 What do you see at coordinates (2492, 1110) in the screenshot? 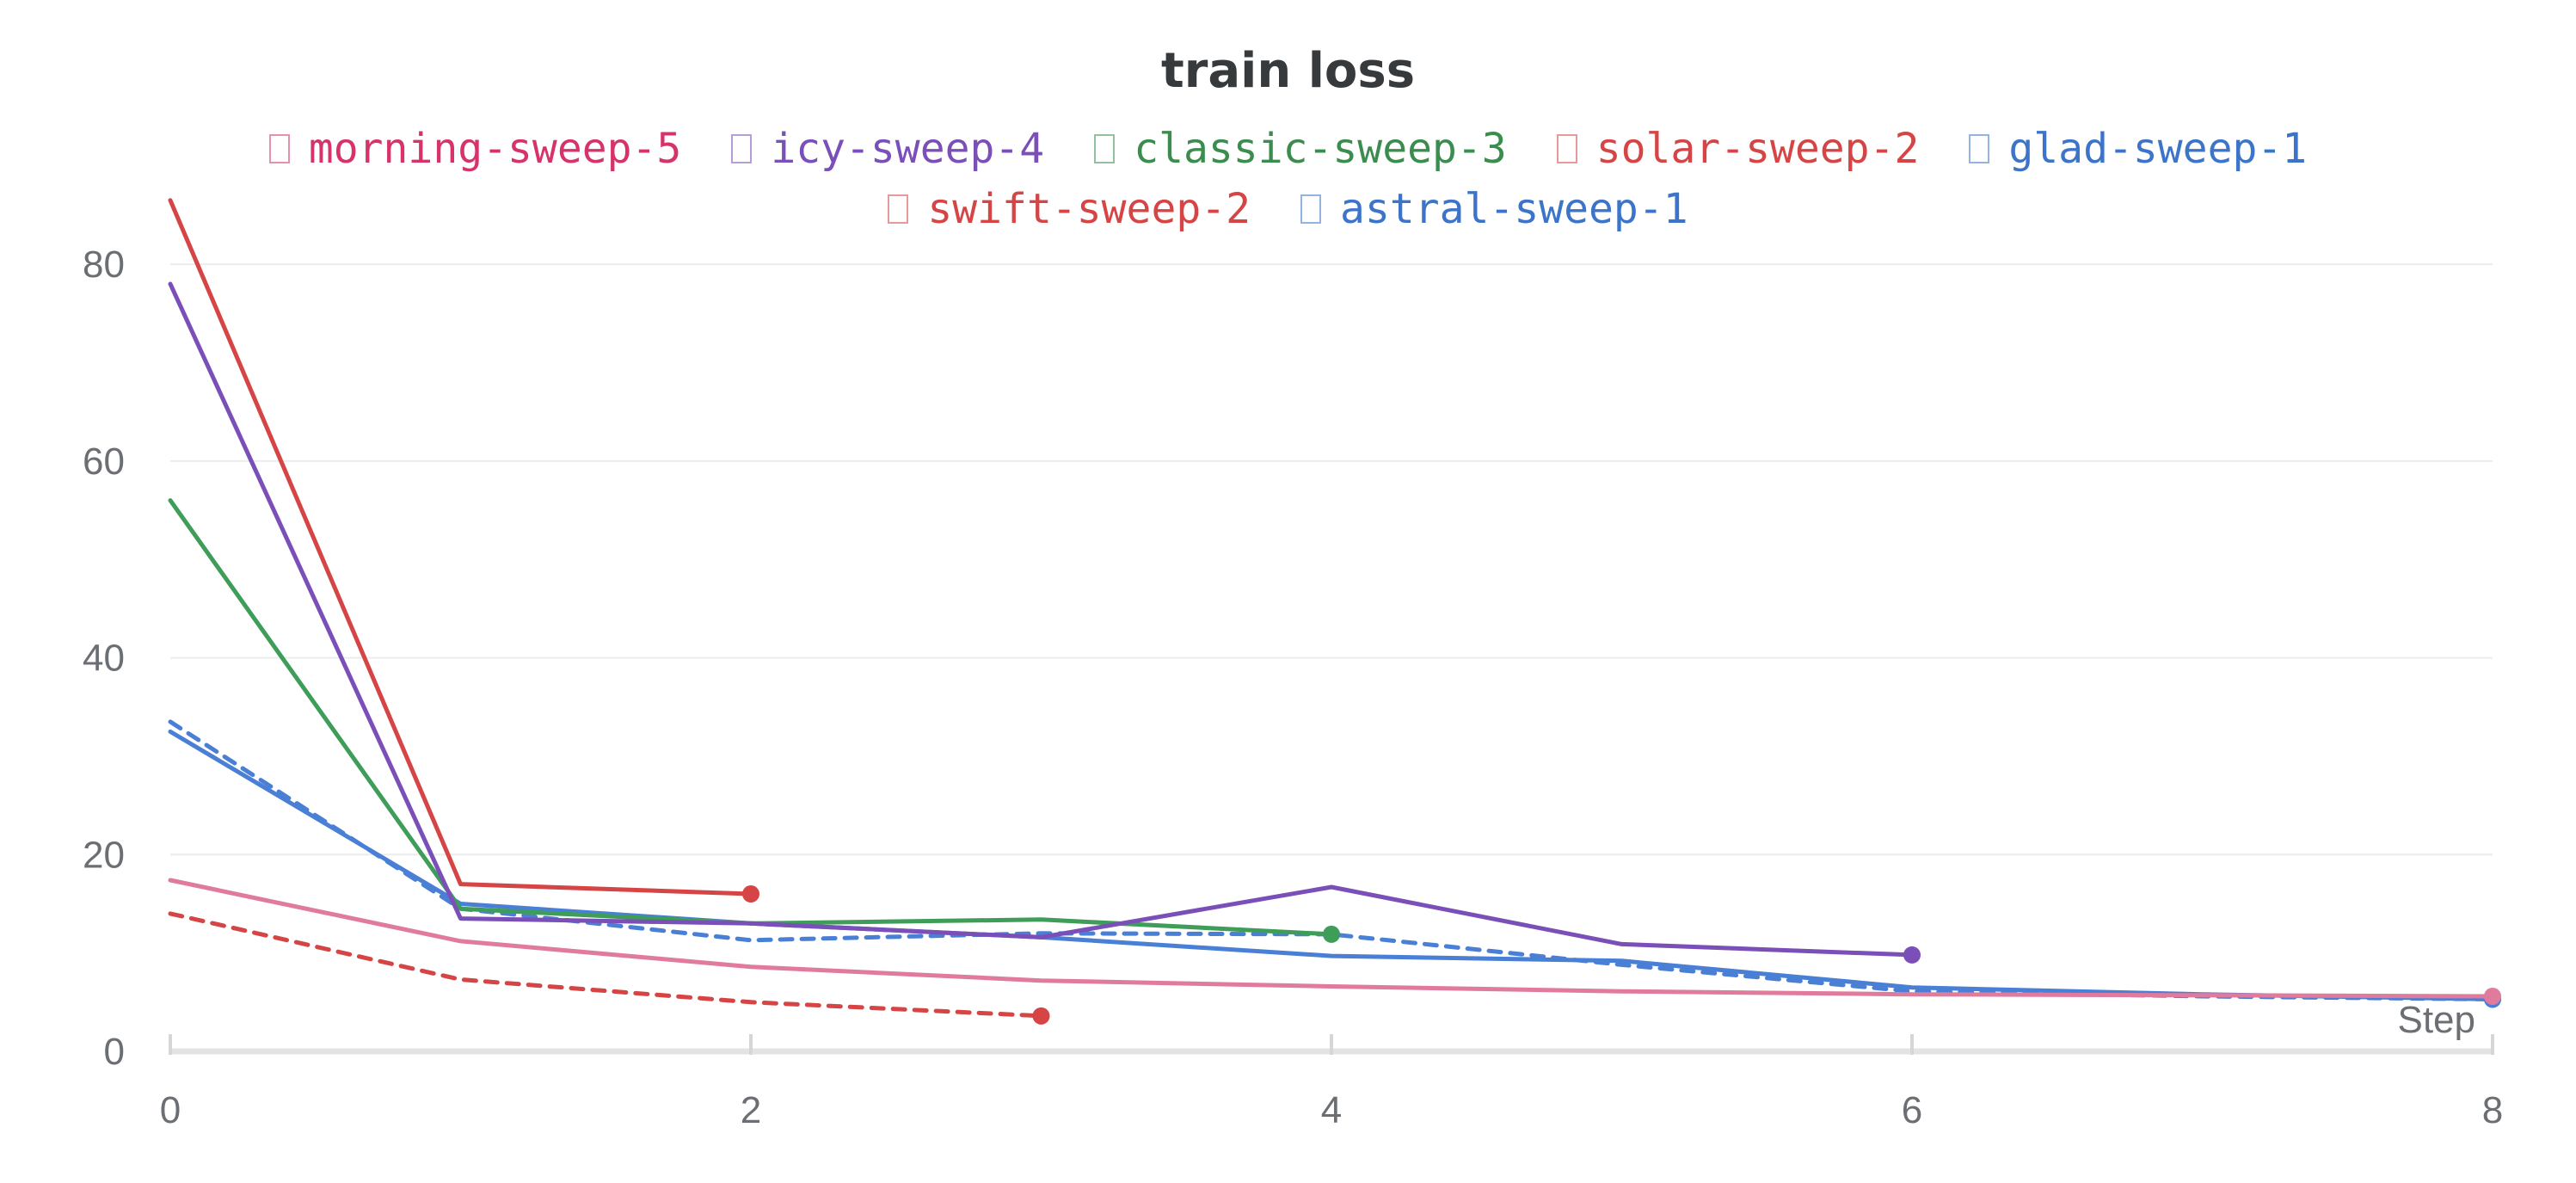
I see `x-tick-label: 8` at bounding box center [2492, 1110].